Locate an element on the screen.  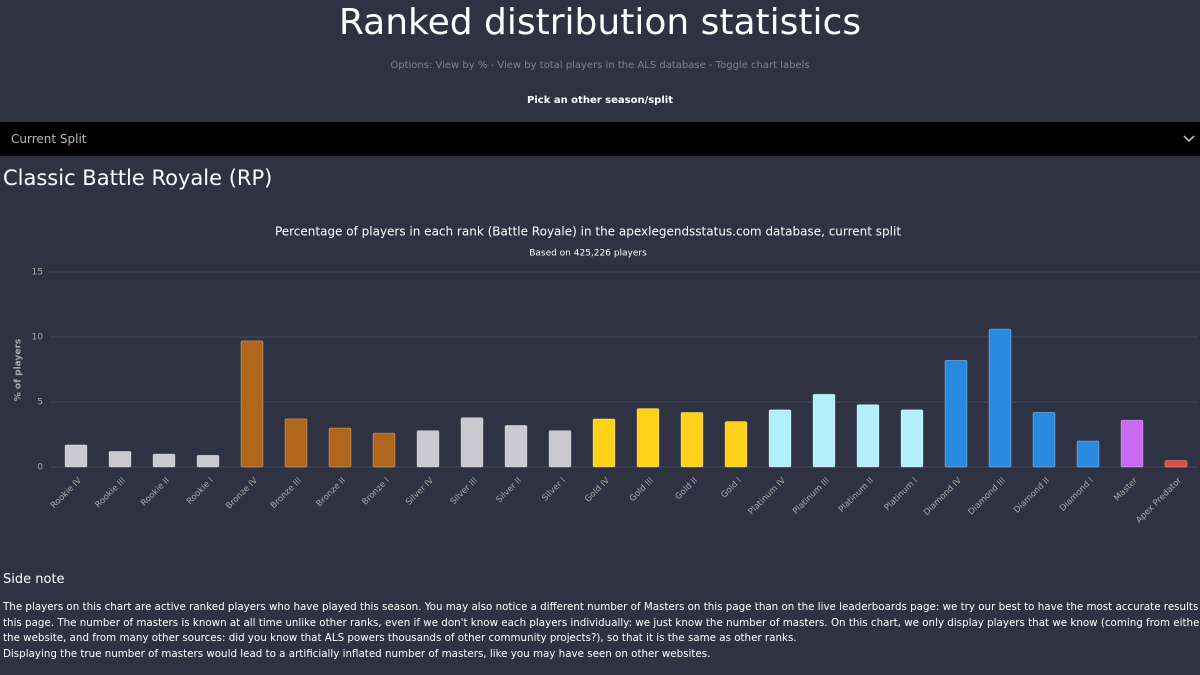
dropdown-chevron is located at coordinates (1189, 139).